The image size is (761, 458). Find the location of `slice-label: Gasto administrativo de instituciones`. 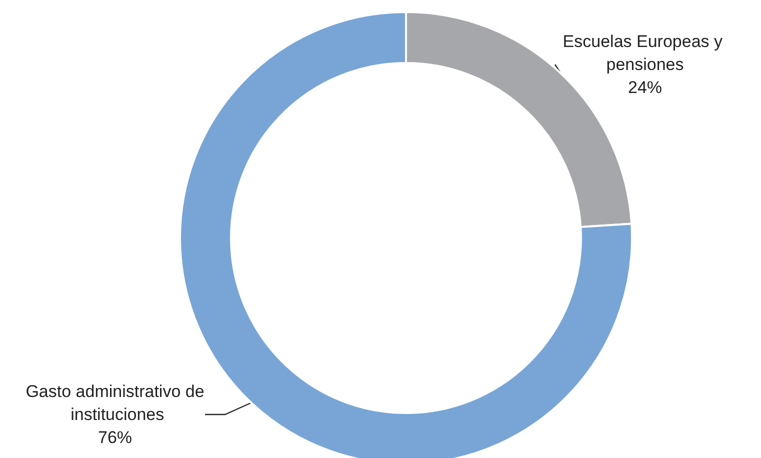

slice-label: Gasto administrativo de instituciones is located at coordinates (115, 403).